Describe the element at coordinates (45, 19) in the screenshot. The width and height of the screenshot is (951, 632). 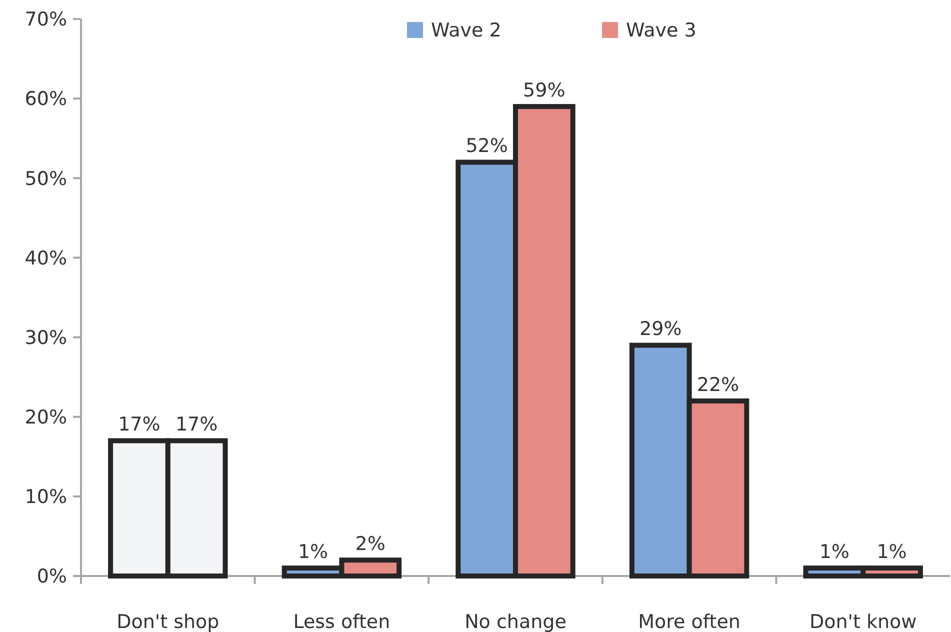
I see `y-tick-label: 70%` at that location.